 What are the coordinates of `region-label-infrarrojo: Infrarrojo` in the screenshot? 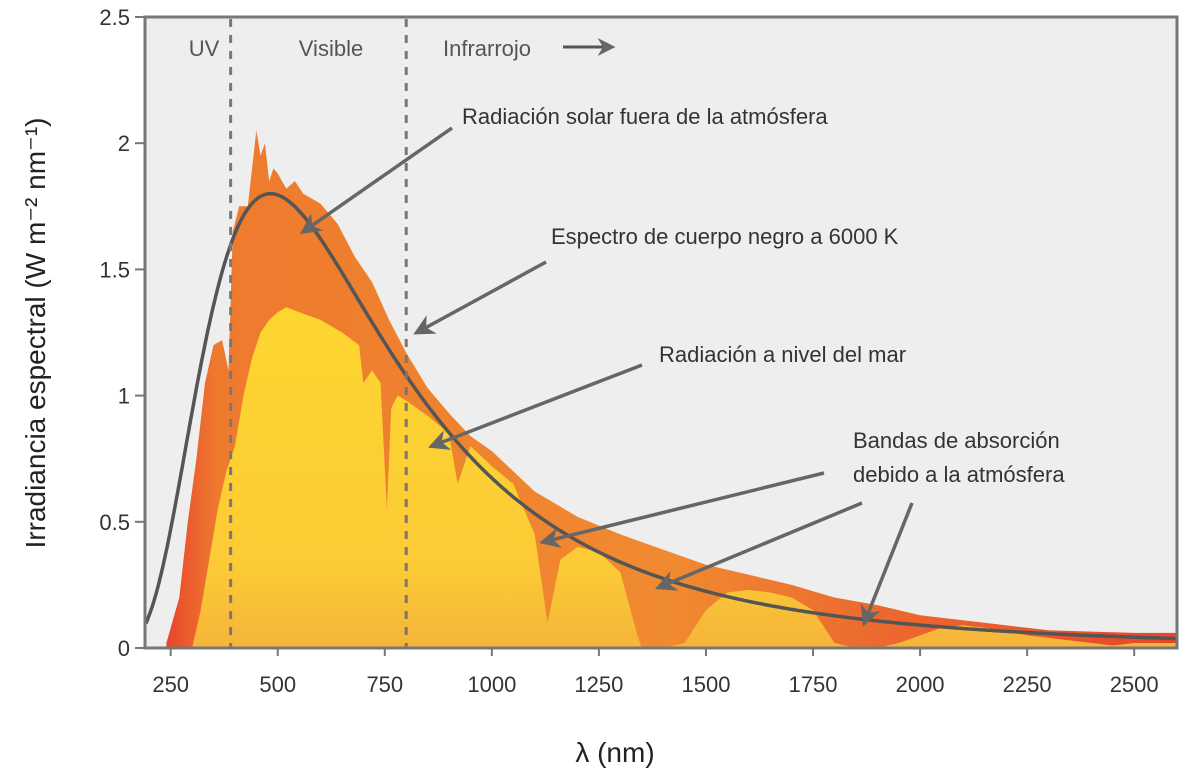 It's located at (487, 48).